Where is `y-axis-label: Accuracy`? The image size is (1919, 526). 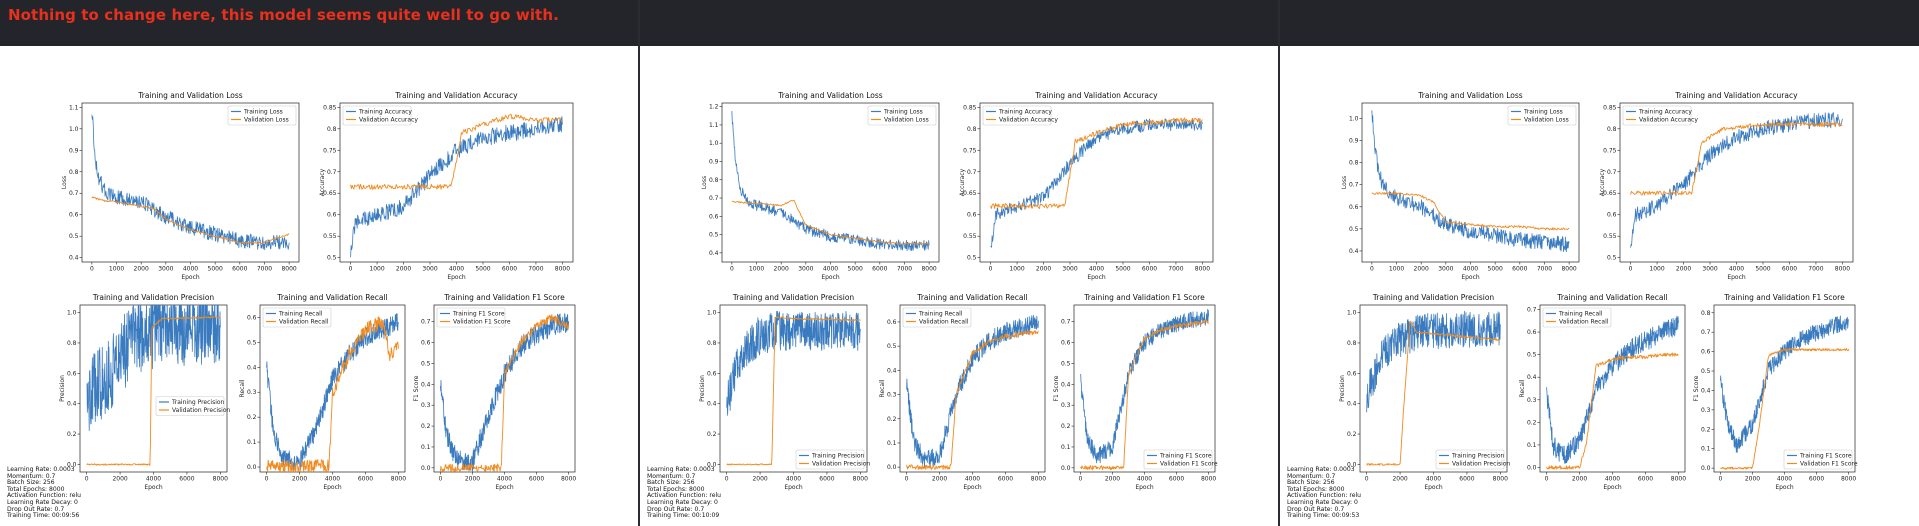 y-axis-label: Accuracy is located at coordinates (962, 182).